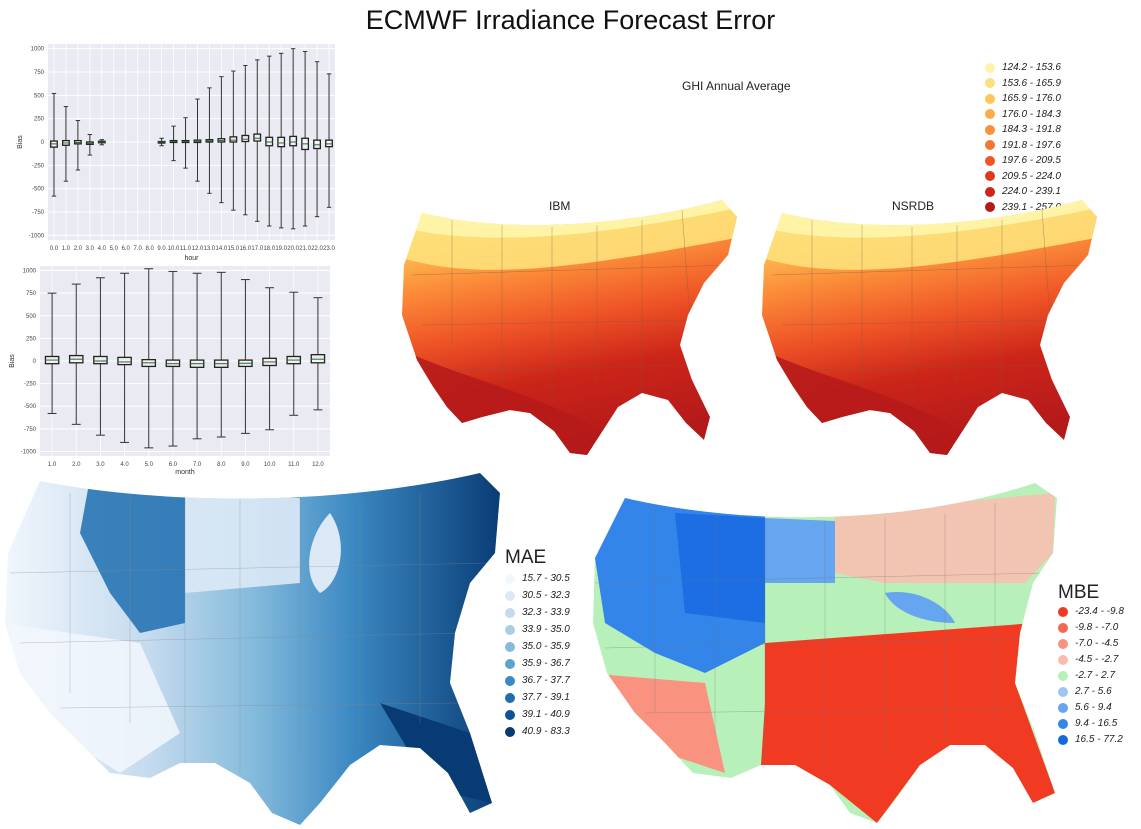  I want to click on legend-label: 15.7 - 30.5, so click(546, 578).